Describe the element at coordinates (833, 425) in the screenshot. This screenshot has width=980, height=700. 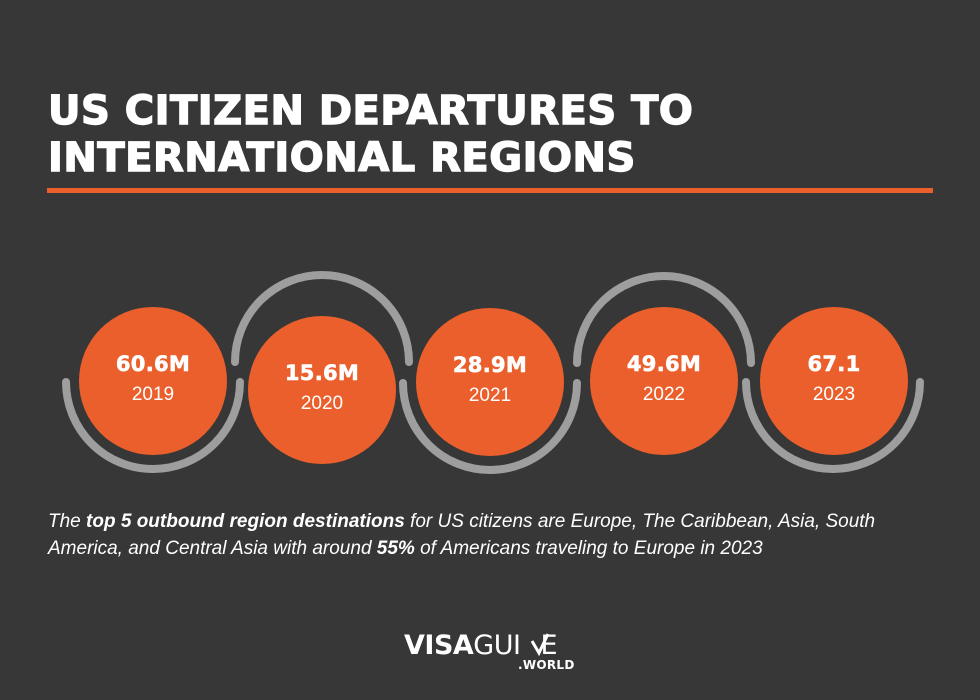
I see `arc-2023-bottom` at that location.